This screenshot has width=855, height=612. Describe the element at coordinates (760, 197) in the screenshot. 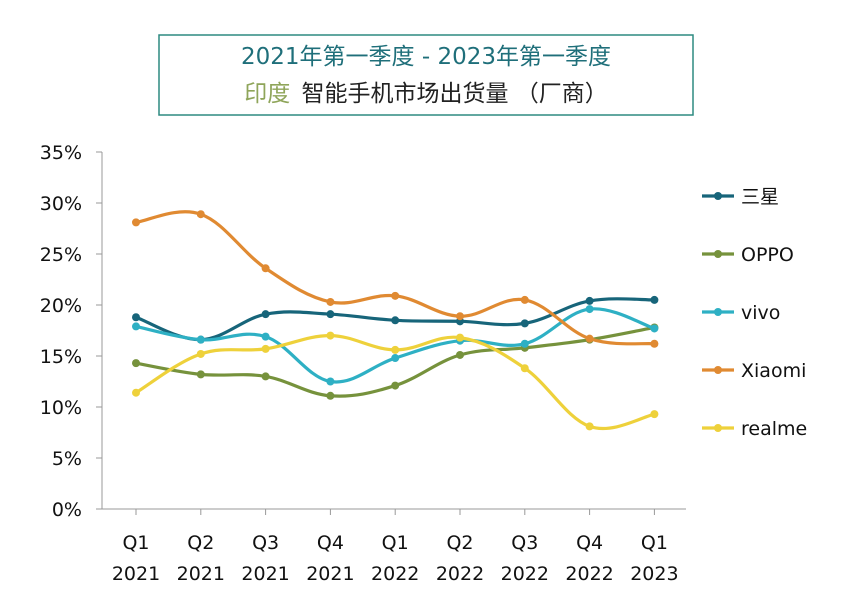

I see `legend-label: 三星` at that location.